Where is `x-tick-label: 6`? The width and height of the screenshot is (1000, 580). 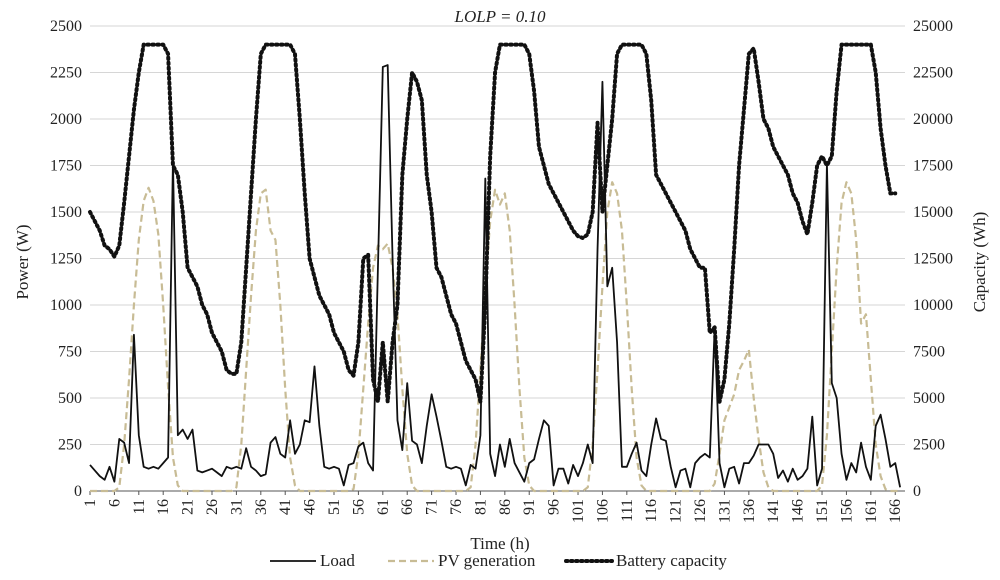
x-tick-label: 6 is located at coordinates (114, 503).